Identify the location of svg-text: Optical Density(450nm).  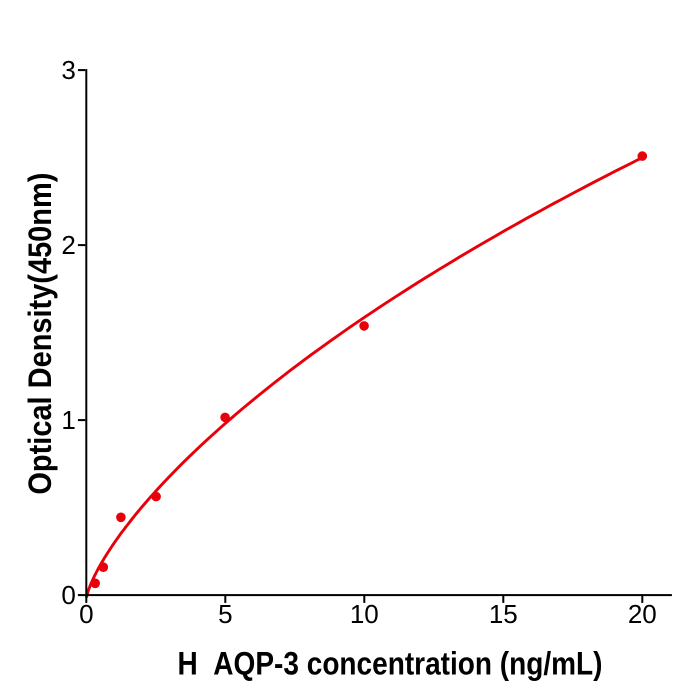
(40, 334).